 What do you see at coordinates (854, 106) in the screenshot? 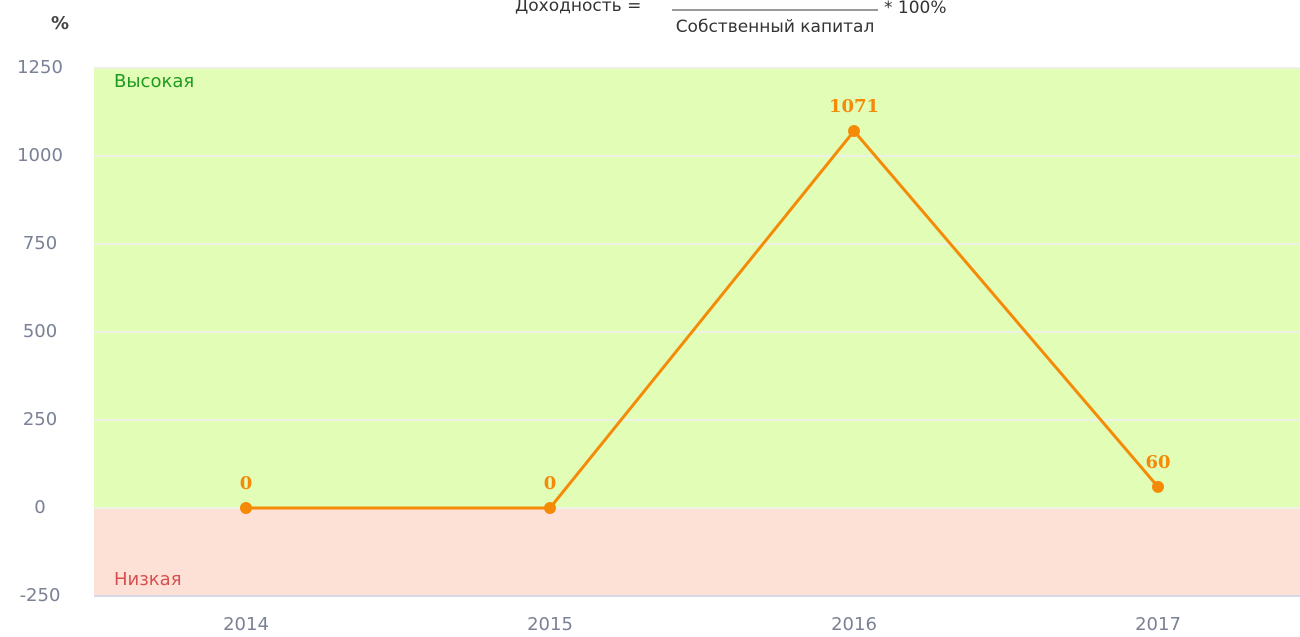
I see `value-label: 1071` at bounding box center [854, 106].